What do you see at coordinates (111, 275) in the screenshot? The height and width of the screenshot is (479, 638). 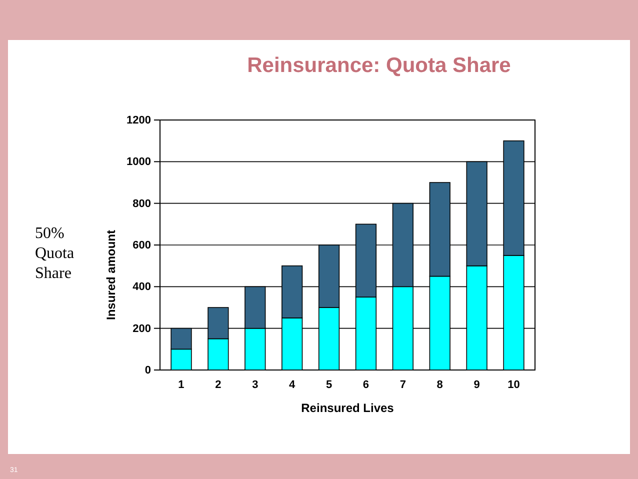 I see `y-axis-title: Insured amount` at bounding box center [111, 275].